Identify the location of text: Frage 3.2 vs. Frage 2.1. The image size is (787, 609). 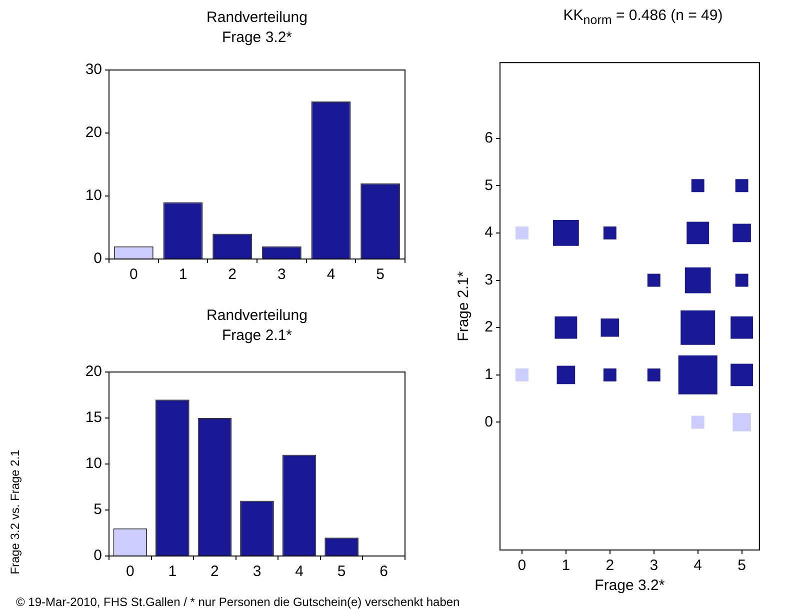
(15, 512).